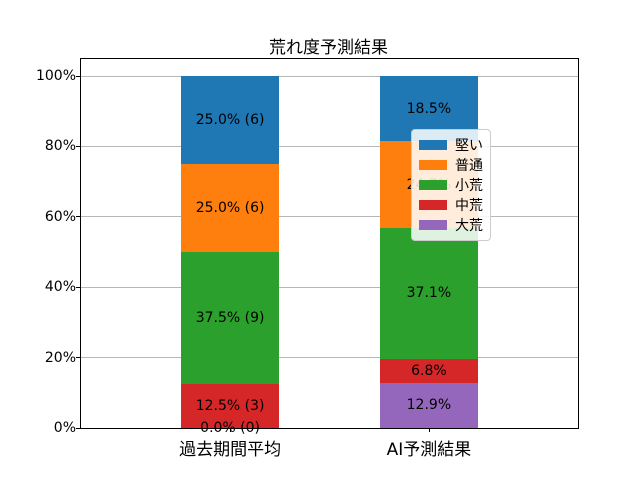  What do you see at coordinates (451, 225) in the screenshot?
I see `legend-item: 大荒` at bounding box center [451, 225].